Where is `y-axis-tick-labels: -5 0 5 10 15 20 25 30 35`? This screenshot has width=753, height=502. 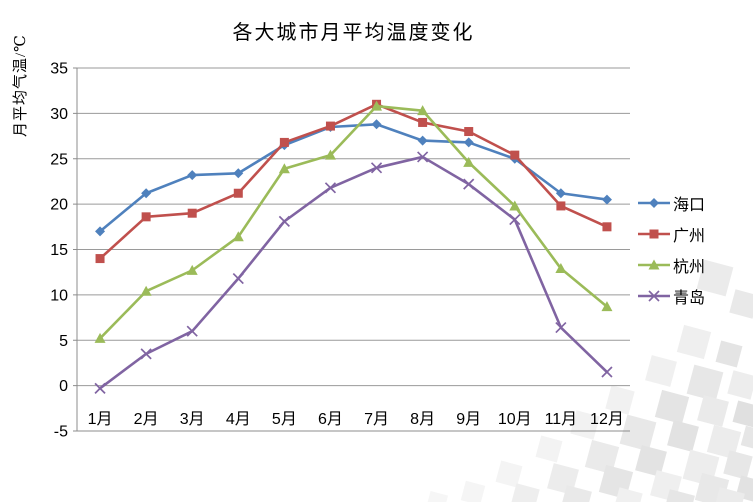 y-axis-tick-labels: -5 0 5 10 15 20 25 30 35 is located at coordinates (59, 251).